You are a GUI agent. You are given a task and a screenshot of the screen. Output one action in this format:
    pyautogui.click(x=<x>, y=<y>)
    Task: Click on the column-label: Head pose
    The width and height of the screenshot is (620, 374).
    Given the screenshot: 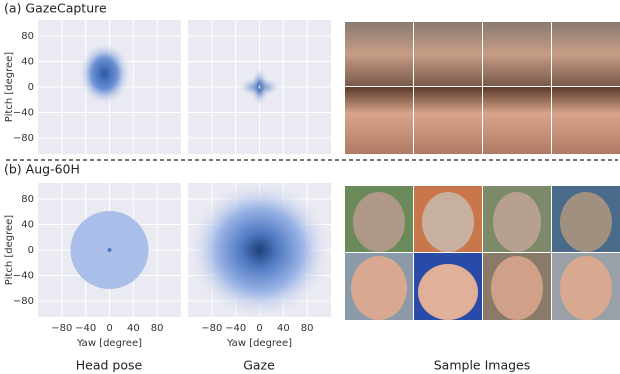 What is the action you would take?
    pyautogui.click(x=109, y=365)
    